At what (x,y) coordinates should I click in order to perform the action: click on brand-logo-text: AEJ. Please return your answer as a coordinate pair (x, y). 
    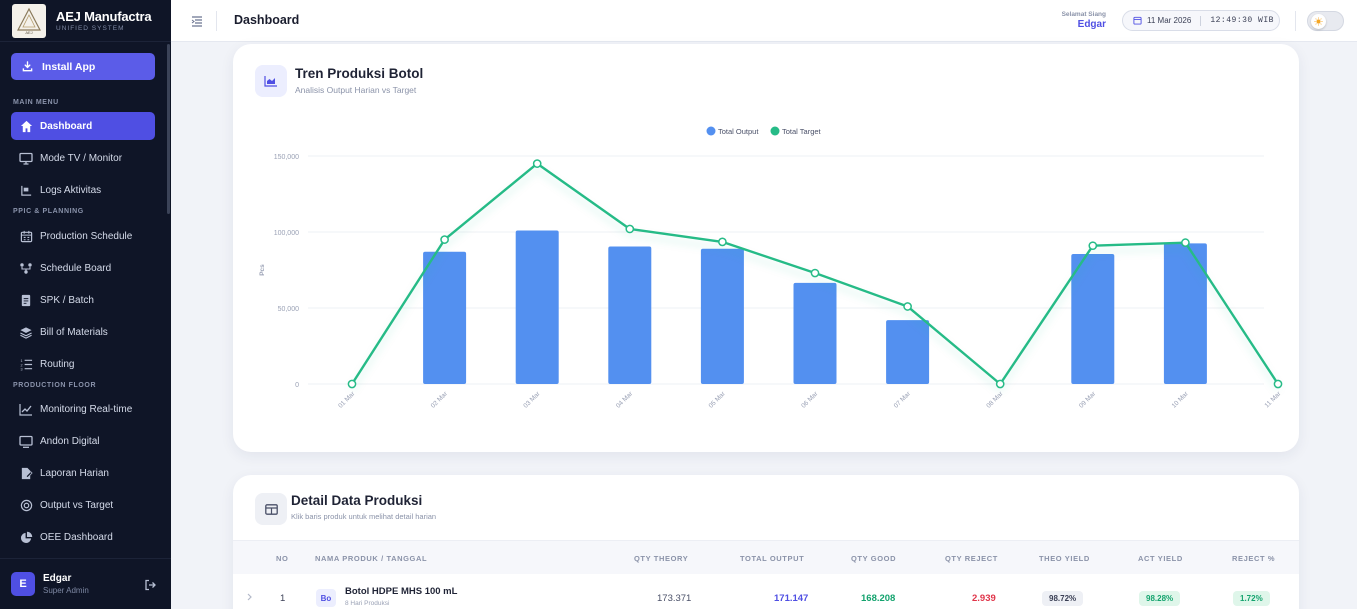
    Looking at the image, I should click on (28, 32).